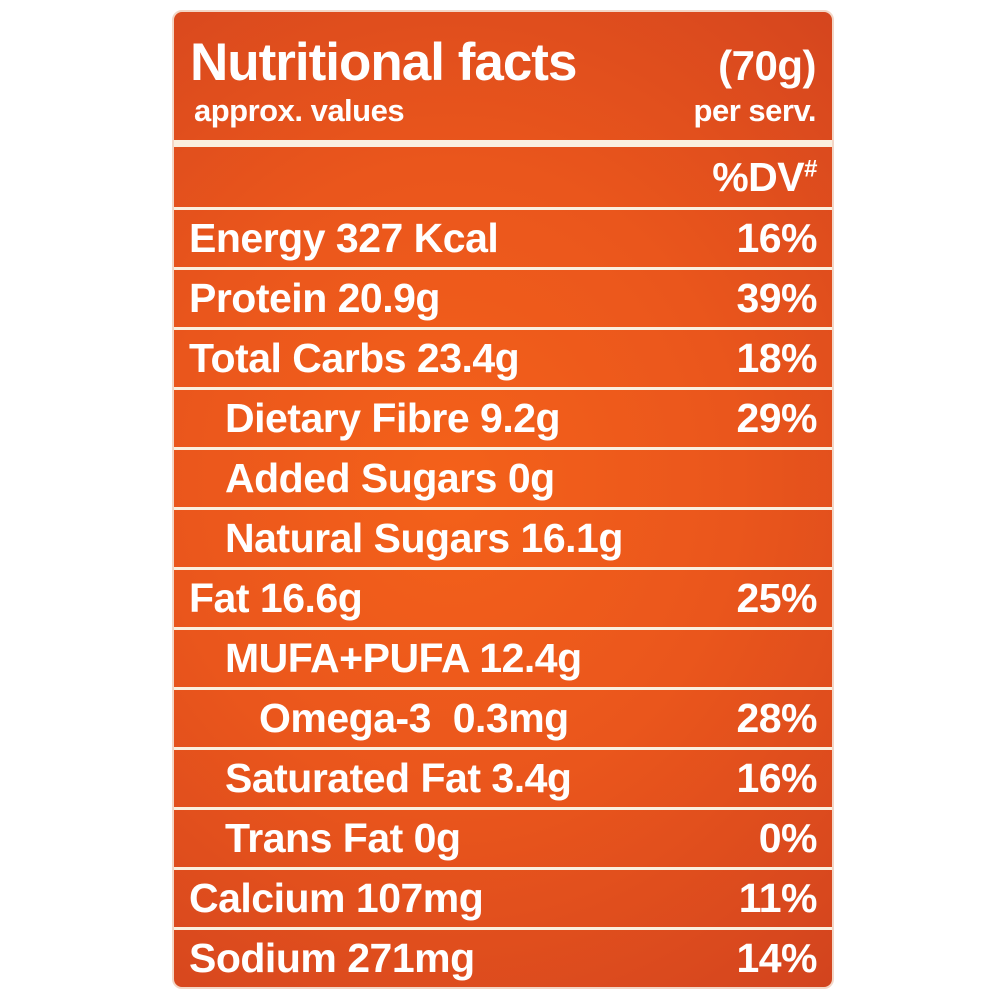 Image resolution: width=1000 pixels, height=1000 pixels. I want to click on nutrient-dv-value: 39%, so click(776, 298).